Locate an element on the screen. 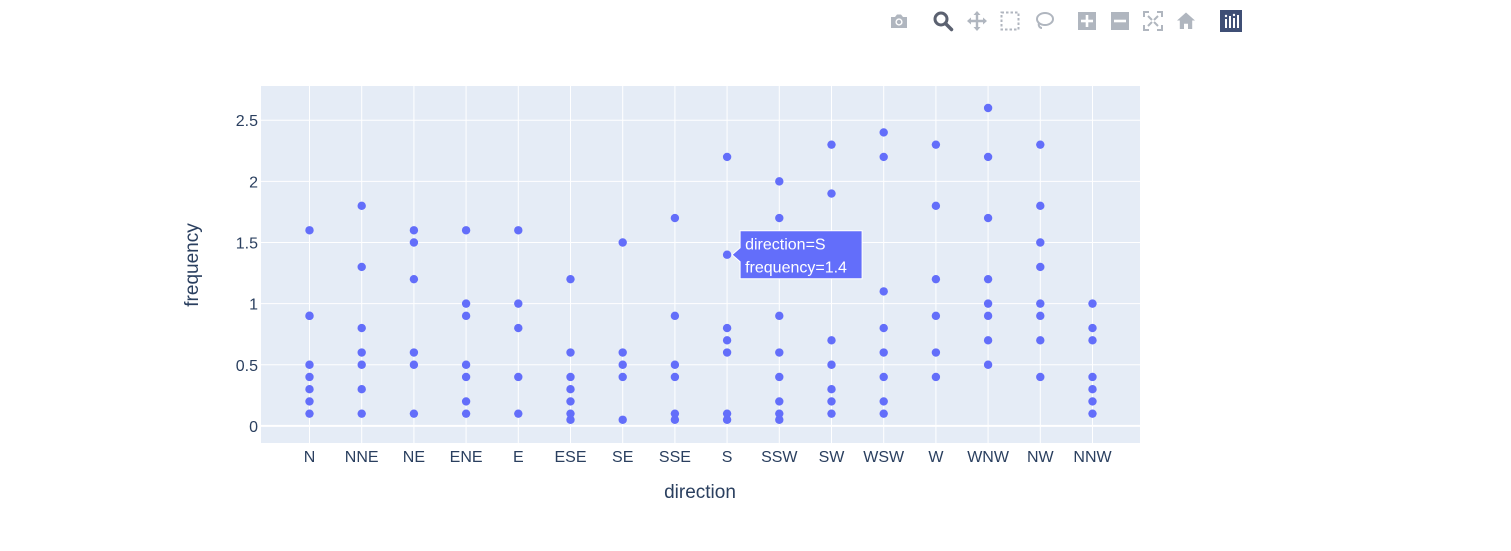  lasso-select-icon is located at coordinates (1044, 21).